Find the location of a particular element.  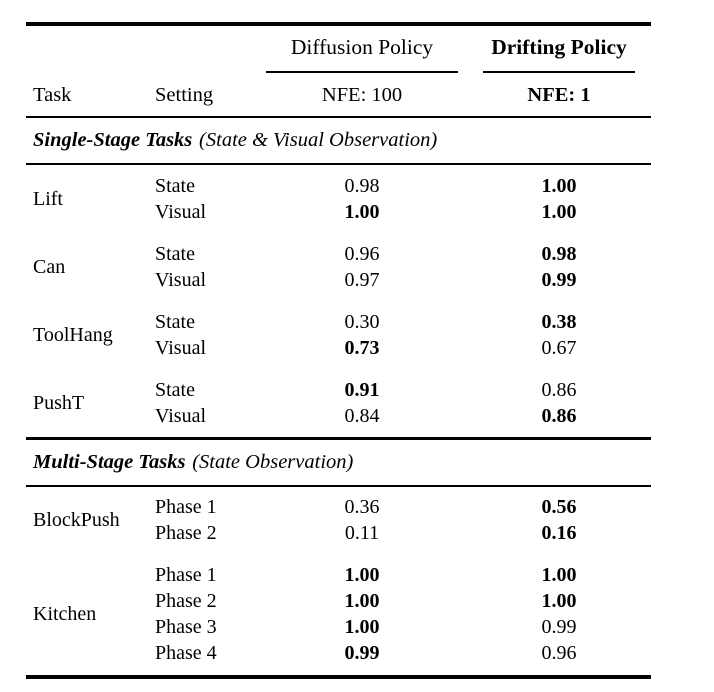

column-header-row: Task Setting NFE: 100 NFE: 1 is located at coordinates (338, 95).